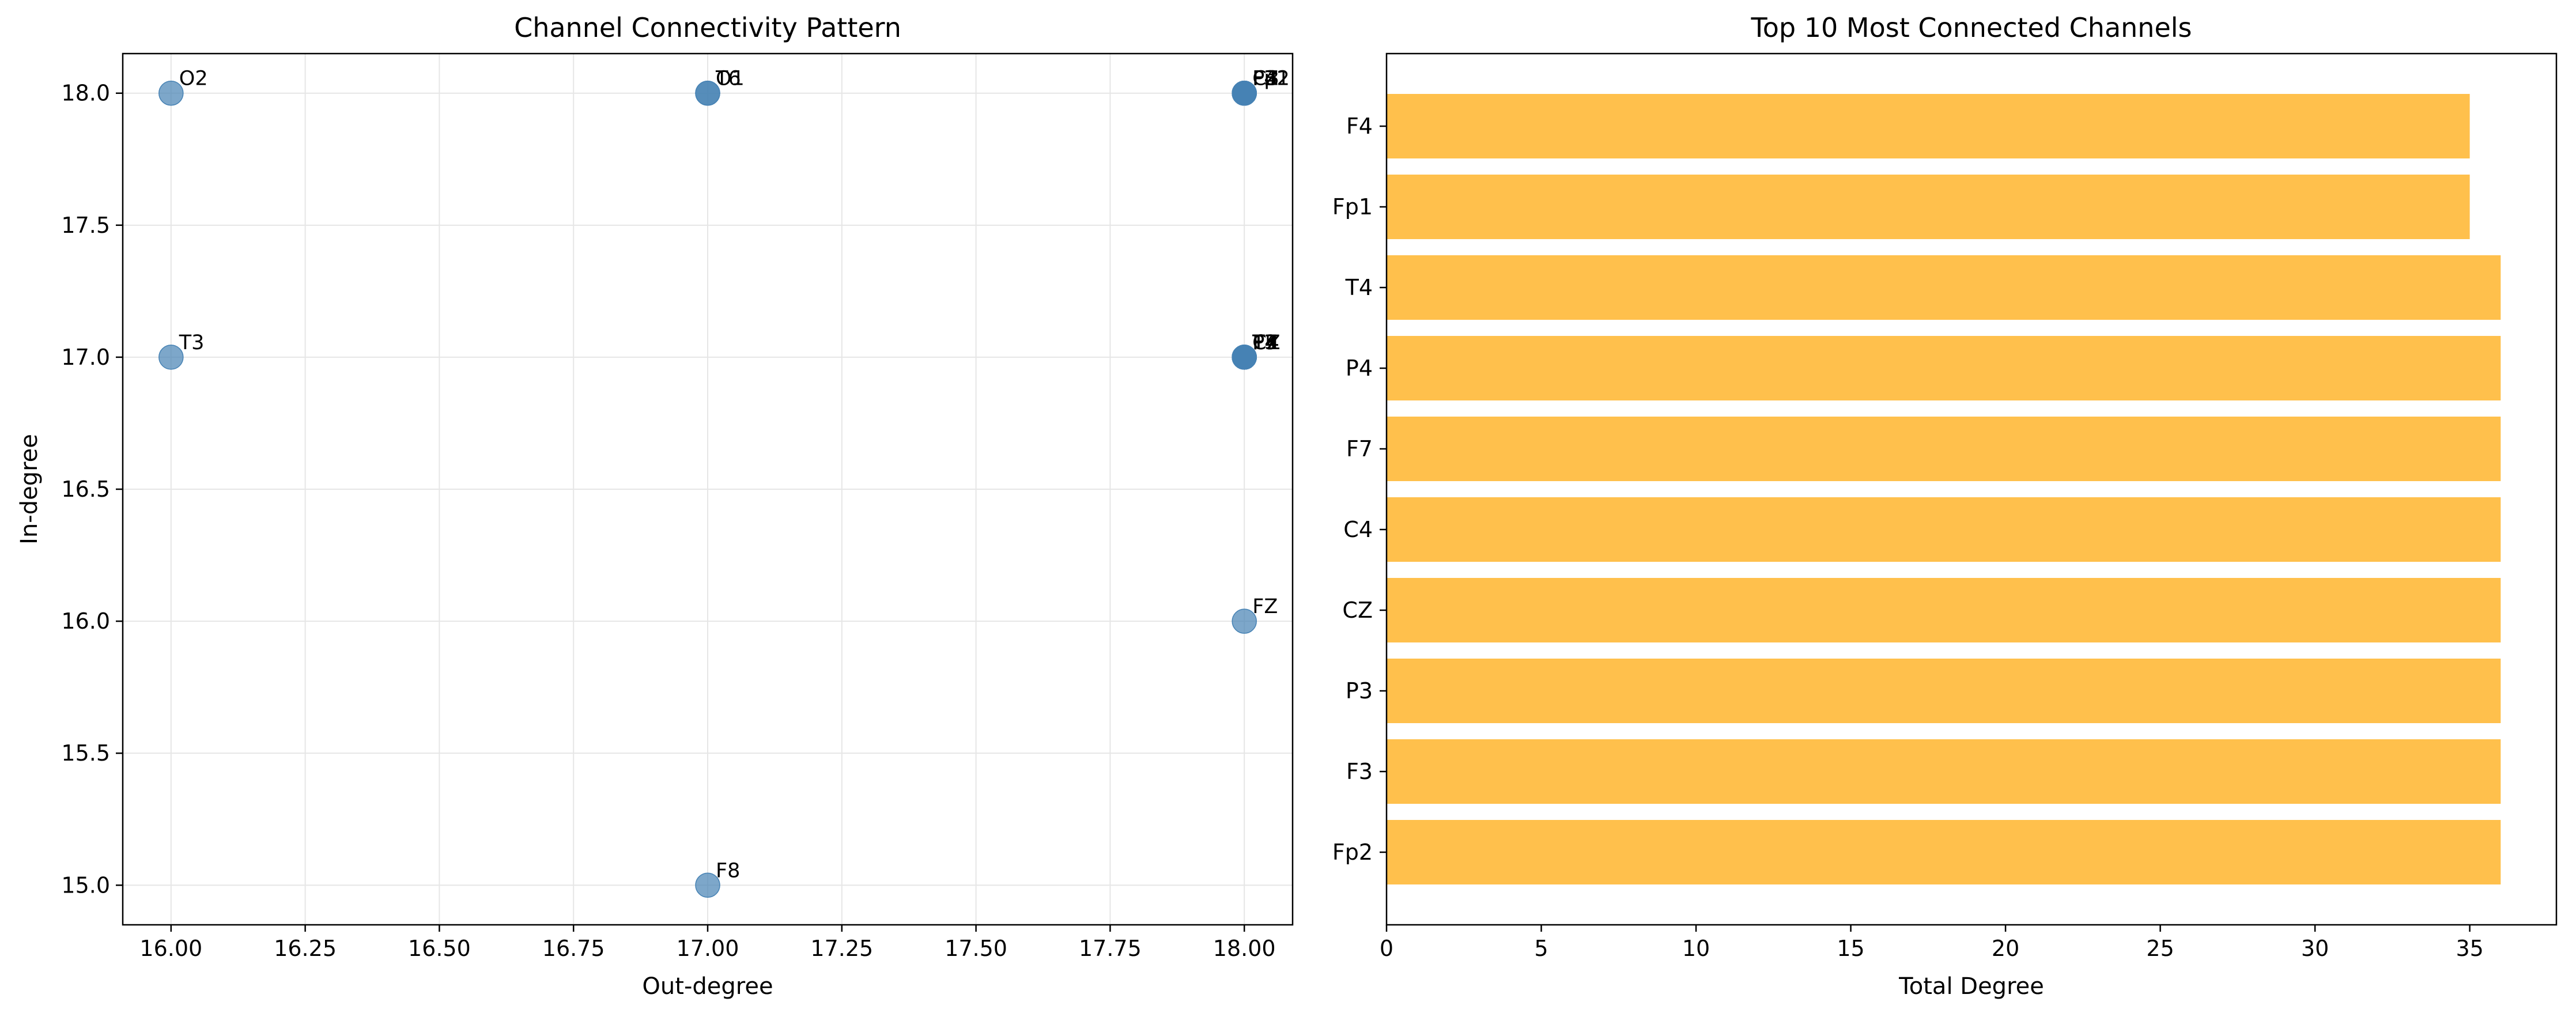 This screenshot has height=1017, width=2576. I want to click on scatter-point-label: T6, so click(728, 78).